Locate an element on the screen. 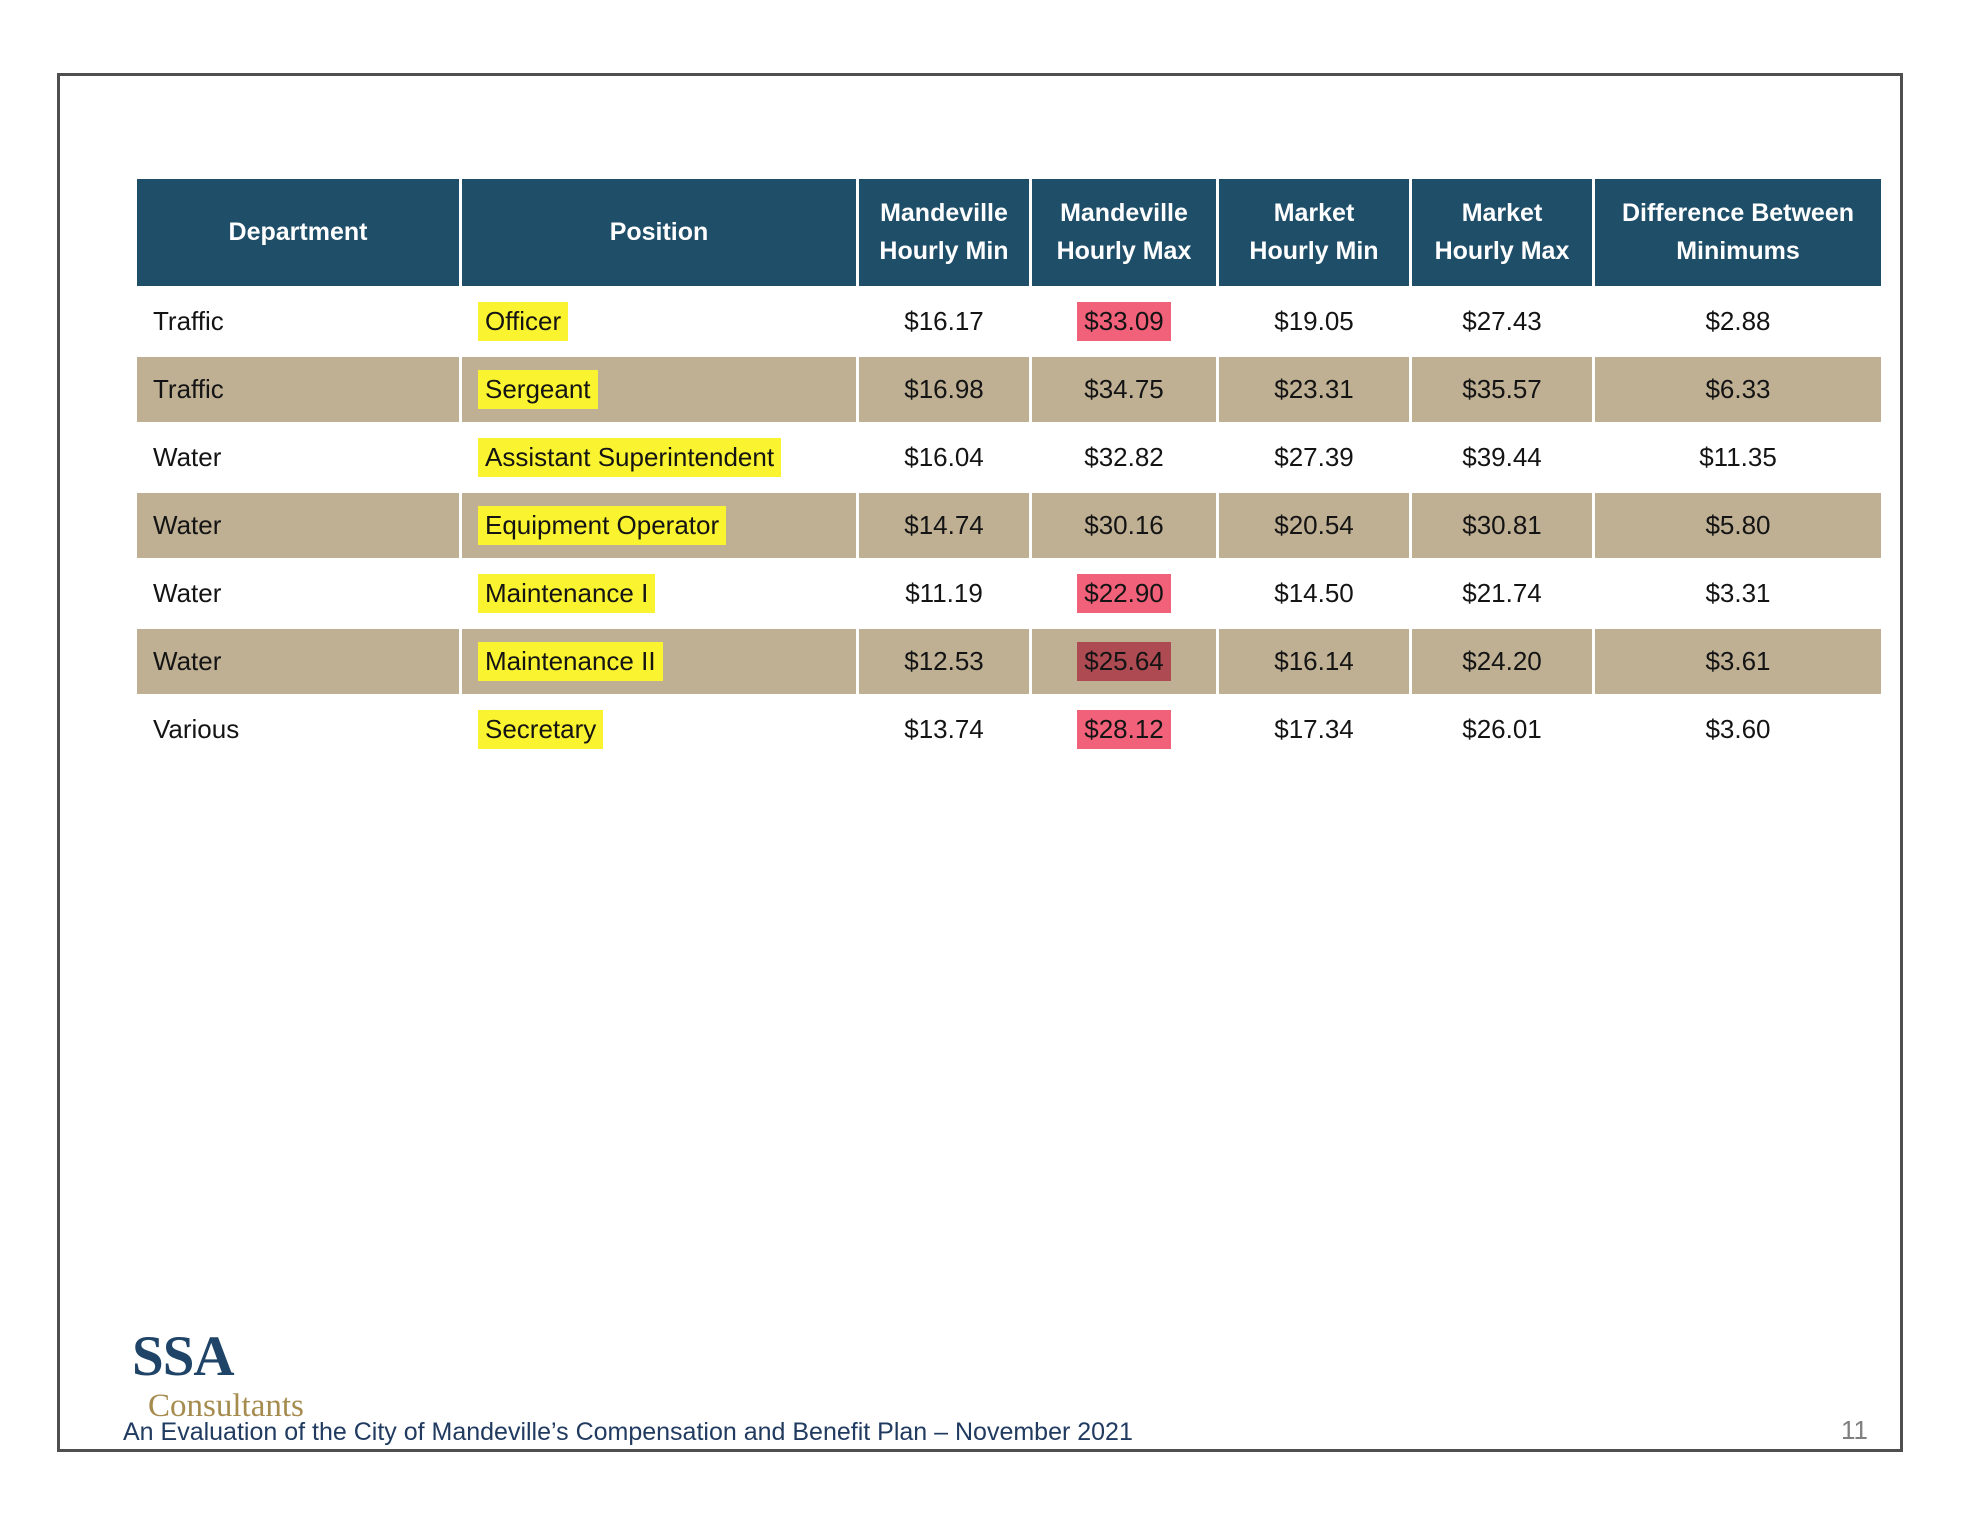 This screenshot has width=1974, height=1524. ssa-consultants-logo: SSA Consultants is located at coordinates (218, 1375).